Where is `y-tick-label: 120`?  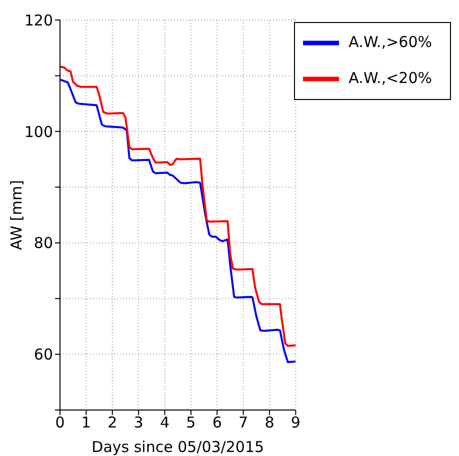 y-tick-label: 120 is located at coordinates (38, 20).